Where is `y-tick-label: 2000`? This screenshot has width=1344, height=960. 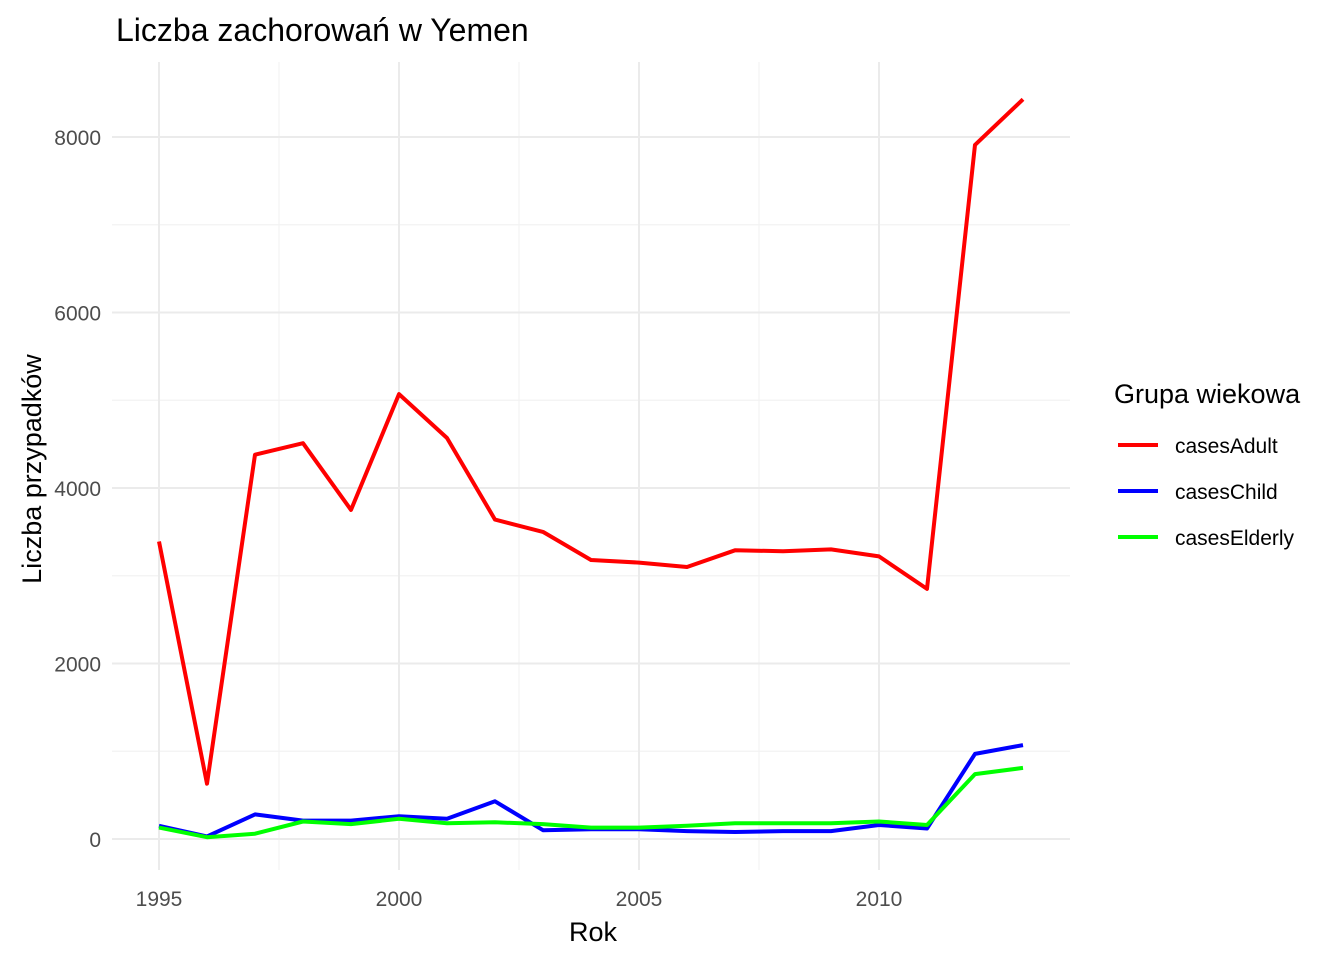 y-tick-label: 2000 is located at coordinates (77, 665).